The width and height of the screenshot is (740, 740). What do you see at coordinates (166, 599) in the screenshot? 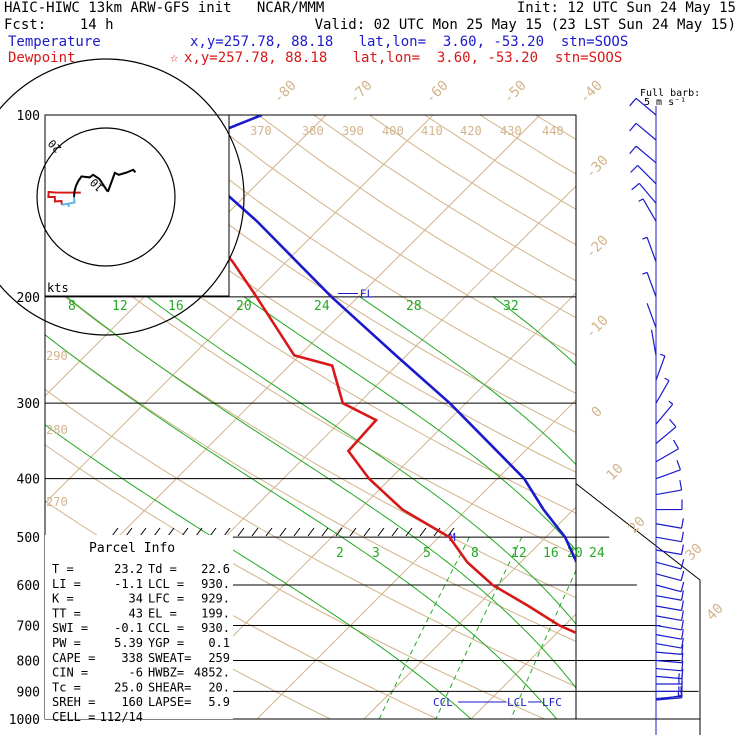
I see `parcel-field-label: LFC =` at bounding box center [166, 599].